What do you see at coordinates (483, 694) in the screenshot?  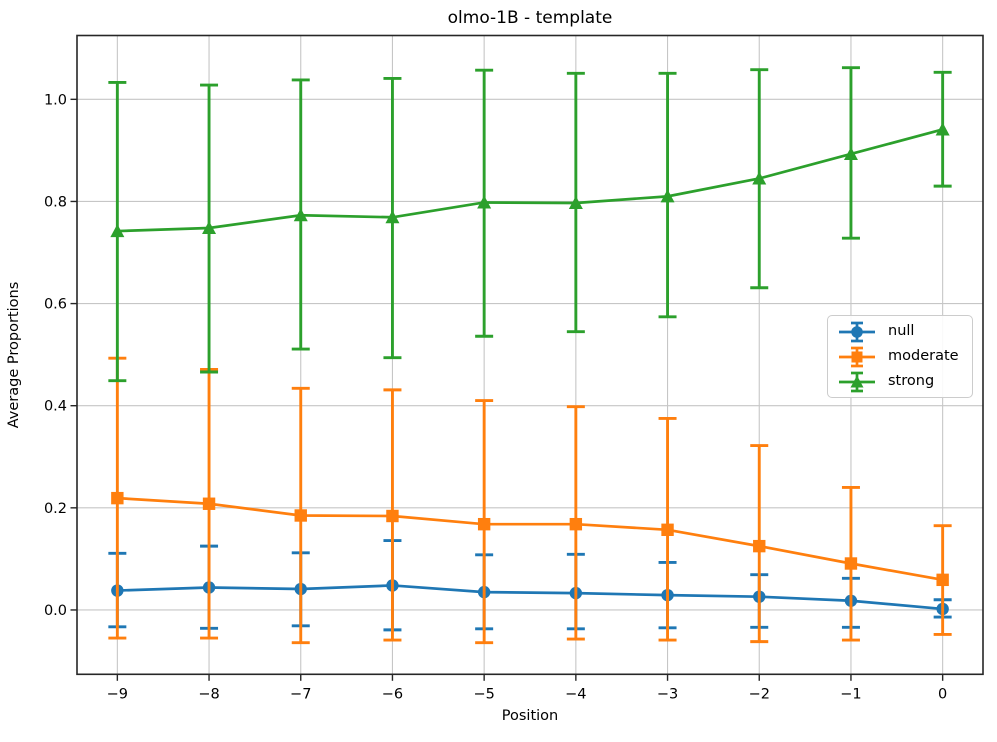 I see `x-tick-label: −5` at bounding box center [483, 694].